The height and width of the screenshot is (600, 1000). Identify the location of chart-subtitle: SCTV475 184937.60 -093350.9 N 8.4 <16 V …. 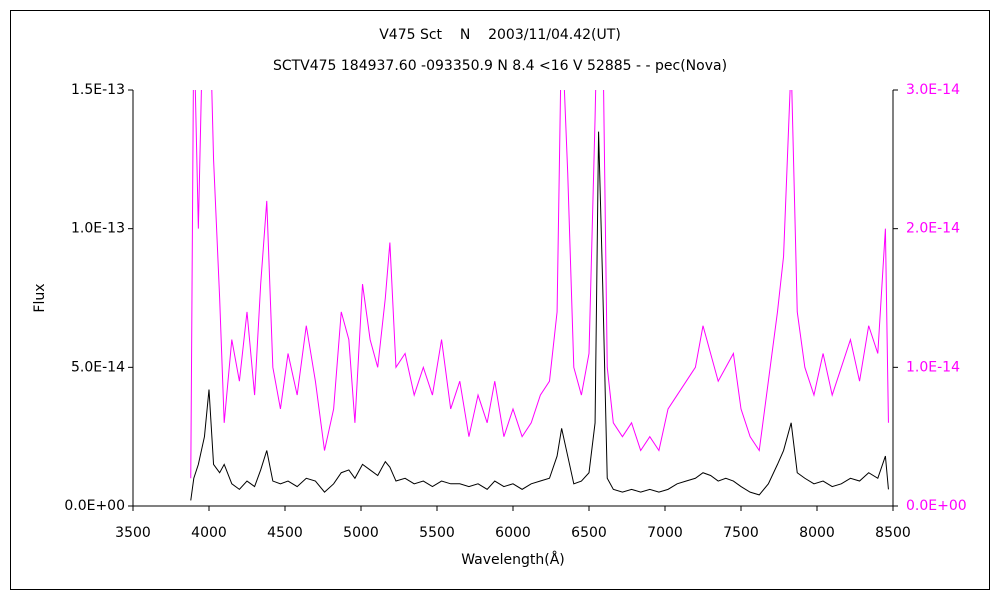
(500, 66).